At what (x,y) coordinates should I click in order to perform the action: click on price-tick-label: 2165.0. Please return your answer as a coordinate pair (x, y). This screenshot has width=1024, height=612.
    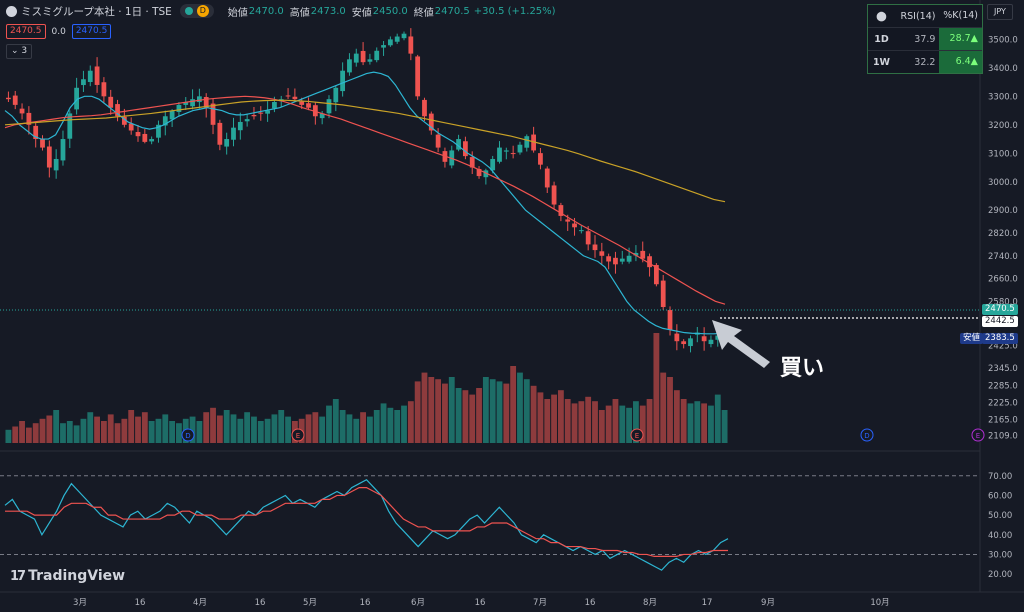
    Looking at the image, I should click on (1003, 420).